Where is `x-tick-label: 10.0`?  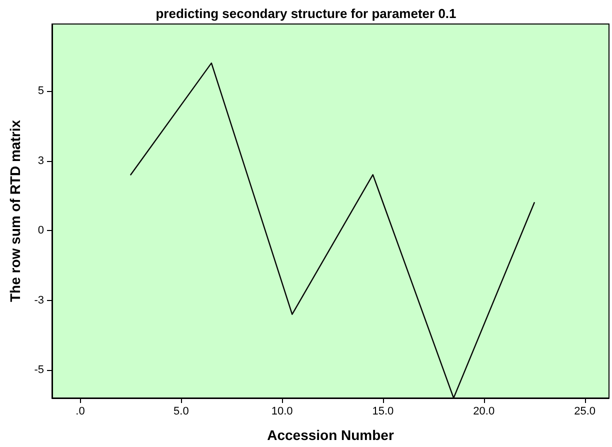 x-tick-label: 10.0 is located at coordinates (282, 412).